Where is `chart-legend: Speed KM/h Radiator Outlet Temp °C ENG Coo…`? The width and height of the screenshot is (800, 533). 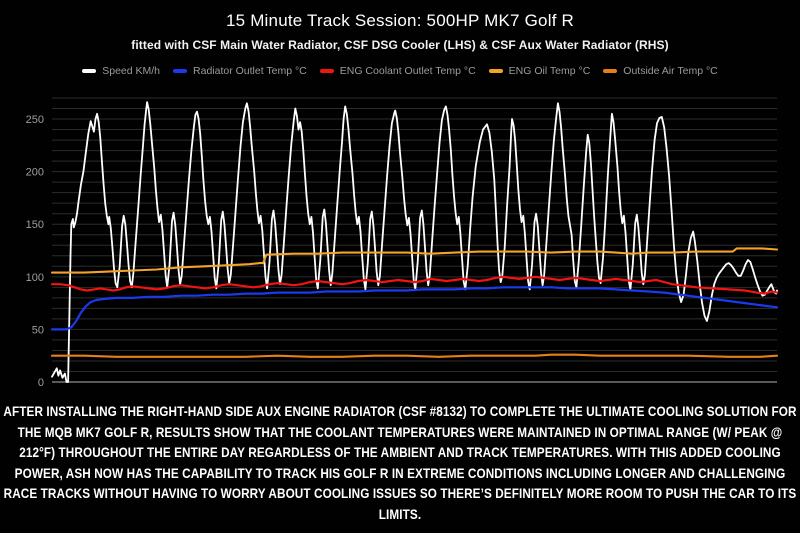 chart-legend: Speed KM/h Radiator Outlet Temp °C ENG Coo… is located at coordinates (400, 71).